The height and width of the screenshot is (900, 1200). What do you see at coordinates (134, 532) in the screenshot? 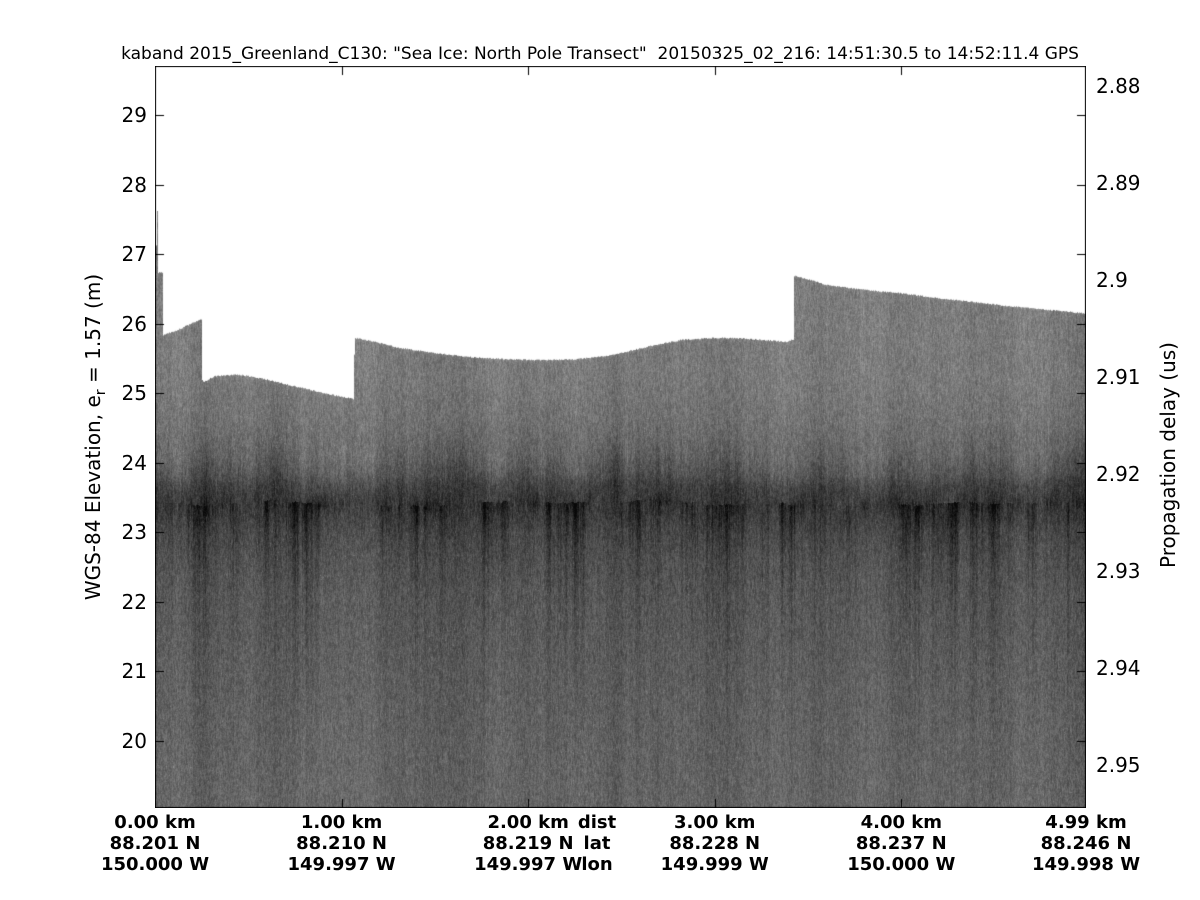
I see `elevation-tick-label: 23` at bounding box center [134, 532].